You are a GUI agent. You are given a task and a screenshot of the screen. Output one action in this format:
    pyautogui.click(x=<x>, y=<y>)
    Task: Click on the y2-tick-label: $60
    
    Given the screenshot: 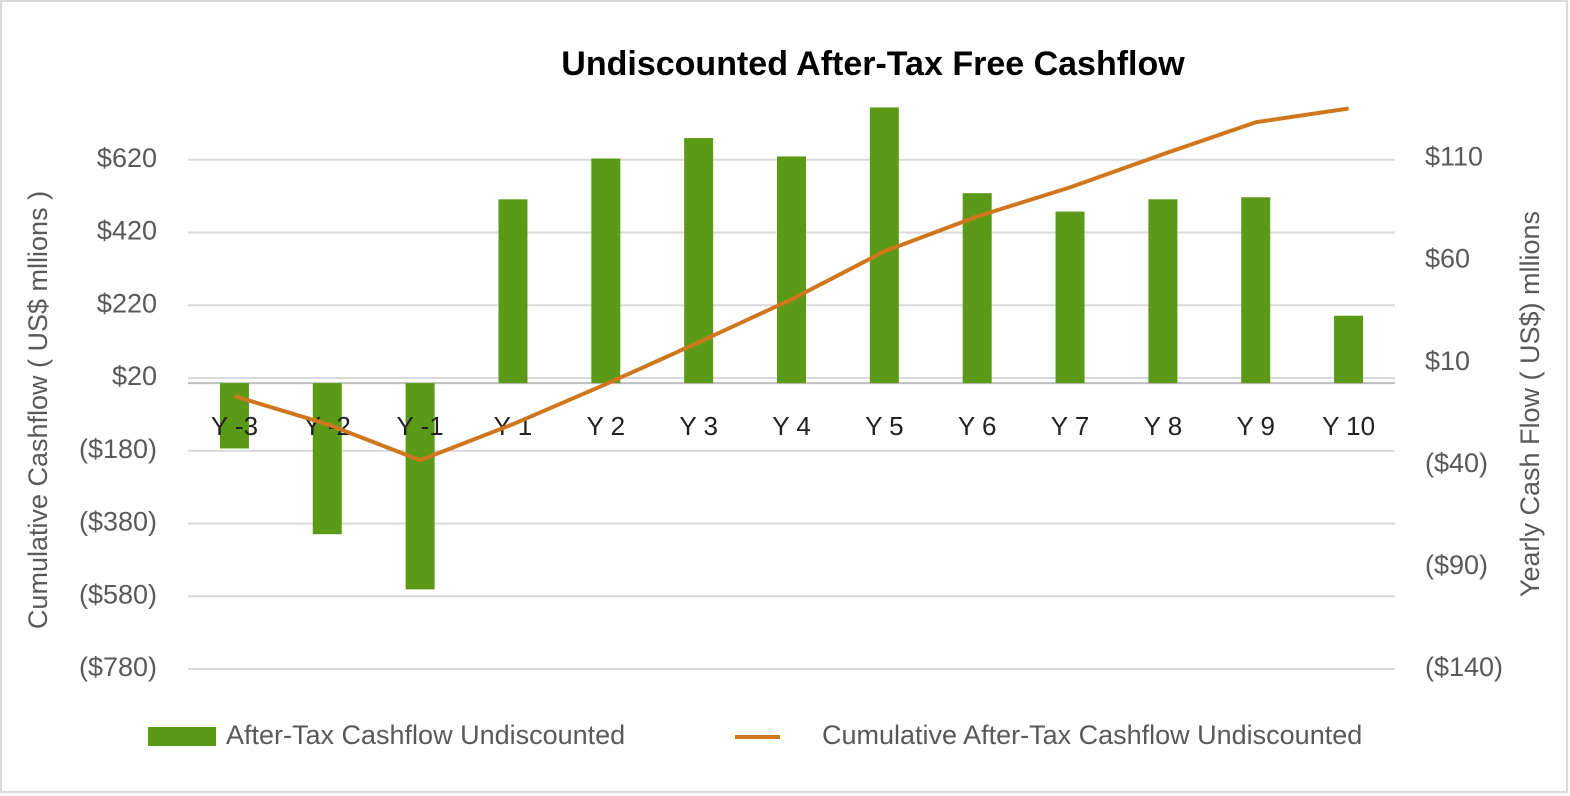 What is the action you would take?
    pyautogui.click(x=1447, y=259)
    